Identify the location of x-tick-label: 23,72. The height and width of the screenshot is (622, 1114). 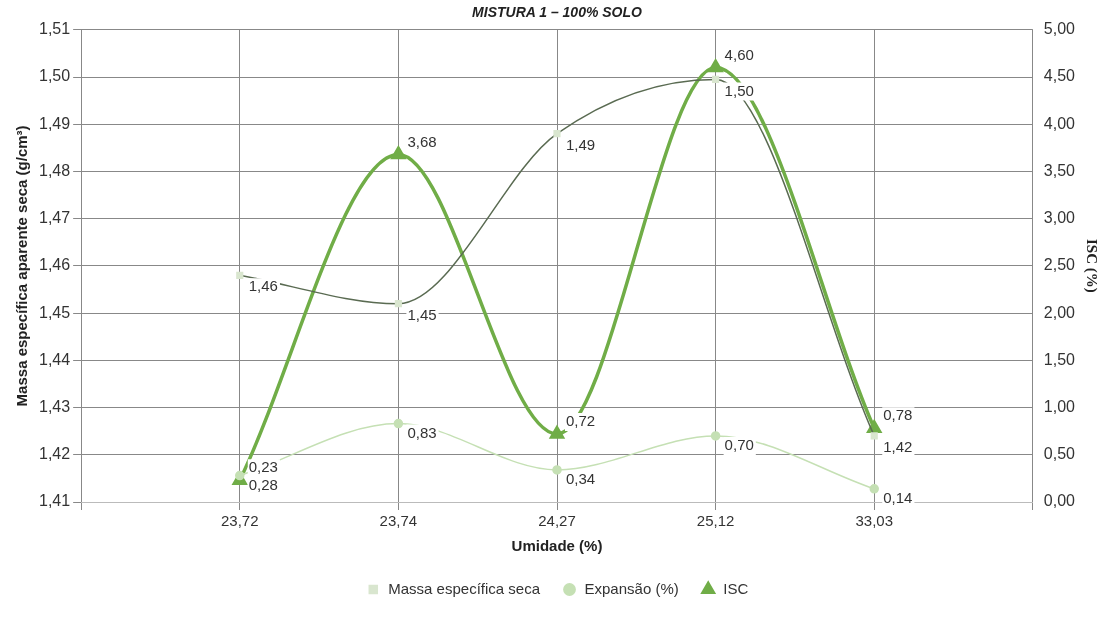
(239, 521).